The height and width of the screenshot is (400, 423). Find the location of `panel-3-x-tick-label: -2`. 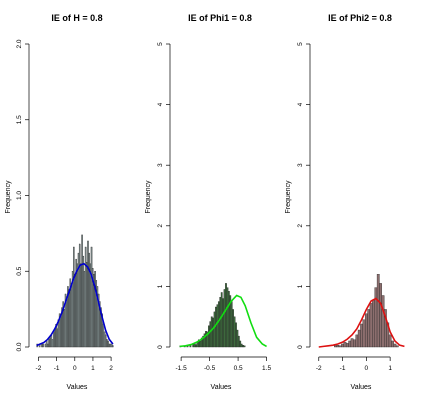

panel-3-x-tick-label: -2 is located at coordinates (319, 368).